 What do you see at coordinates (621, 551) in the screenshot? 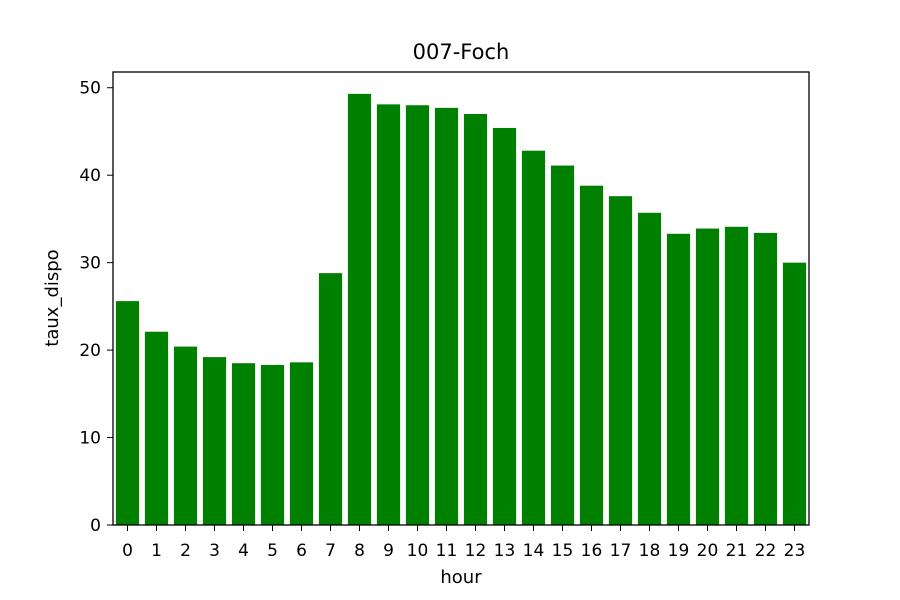
I see `x-tick-label: 17` at bounding box center [621, 551].